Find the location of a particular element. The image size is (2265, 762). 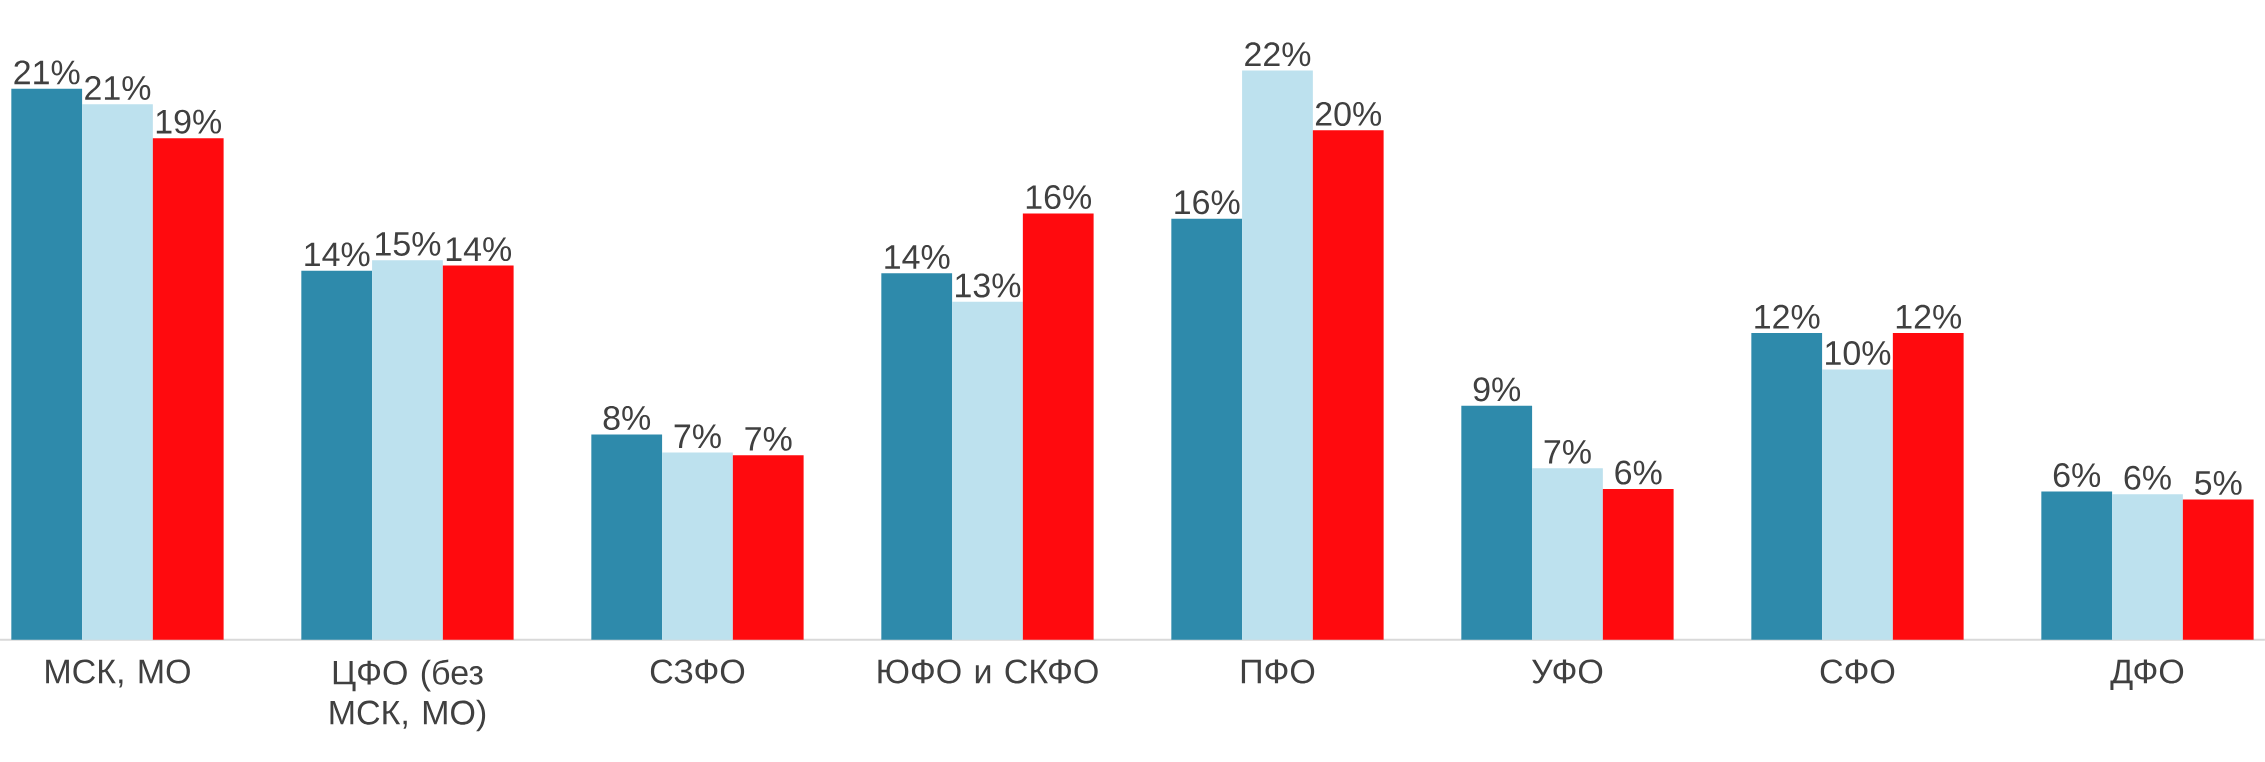

data-label: 22% is located at coordinates (1278, 54).